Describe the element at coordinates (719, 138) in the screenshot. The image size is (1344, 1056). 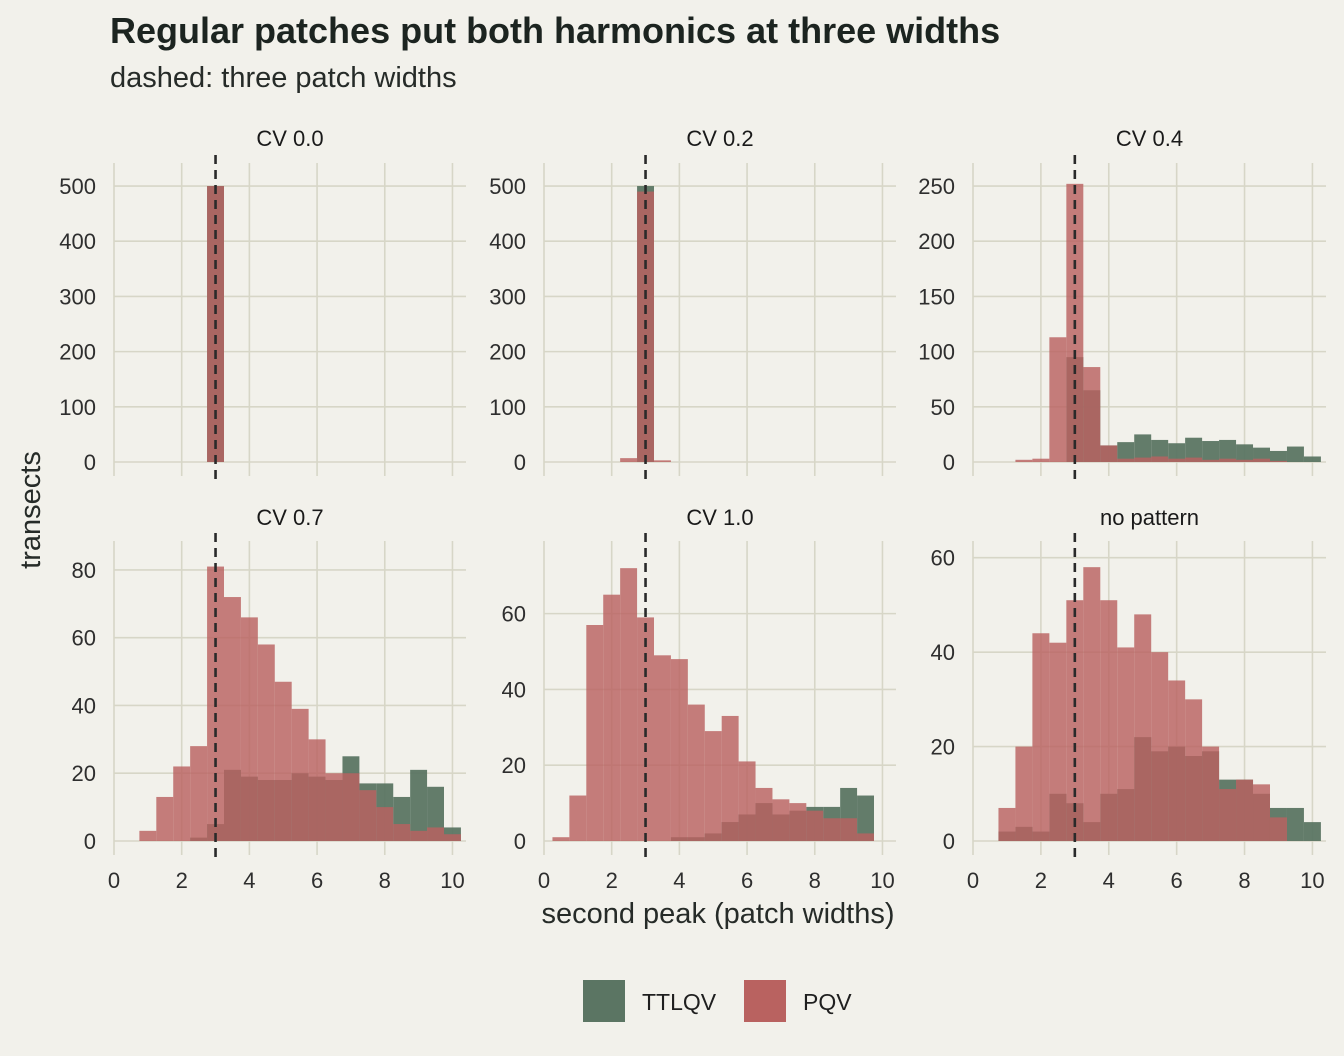
I see `panel-label: CV 0.2` at that location.